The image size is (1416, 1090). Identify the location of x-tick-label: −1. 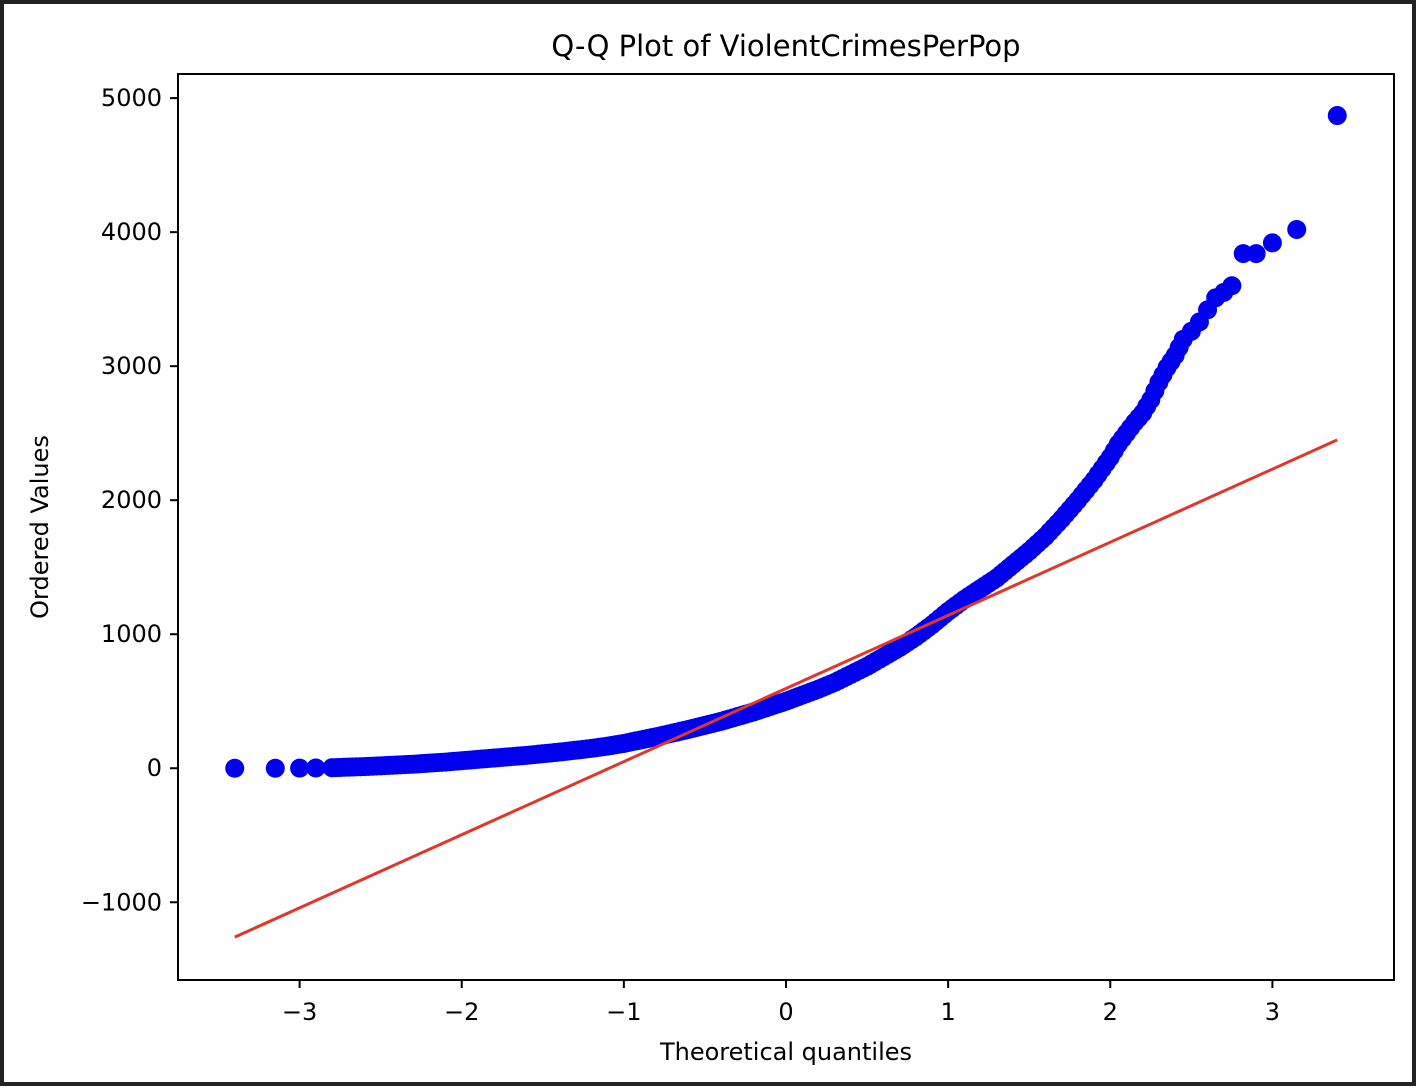
(623, 1012).